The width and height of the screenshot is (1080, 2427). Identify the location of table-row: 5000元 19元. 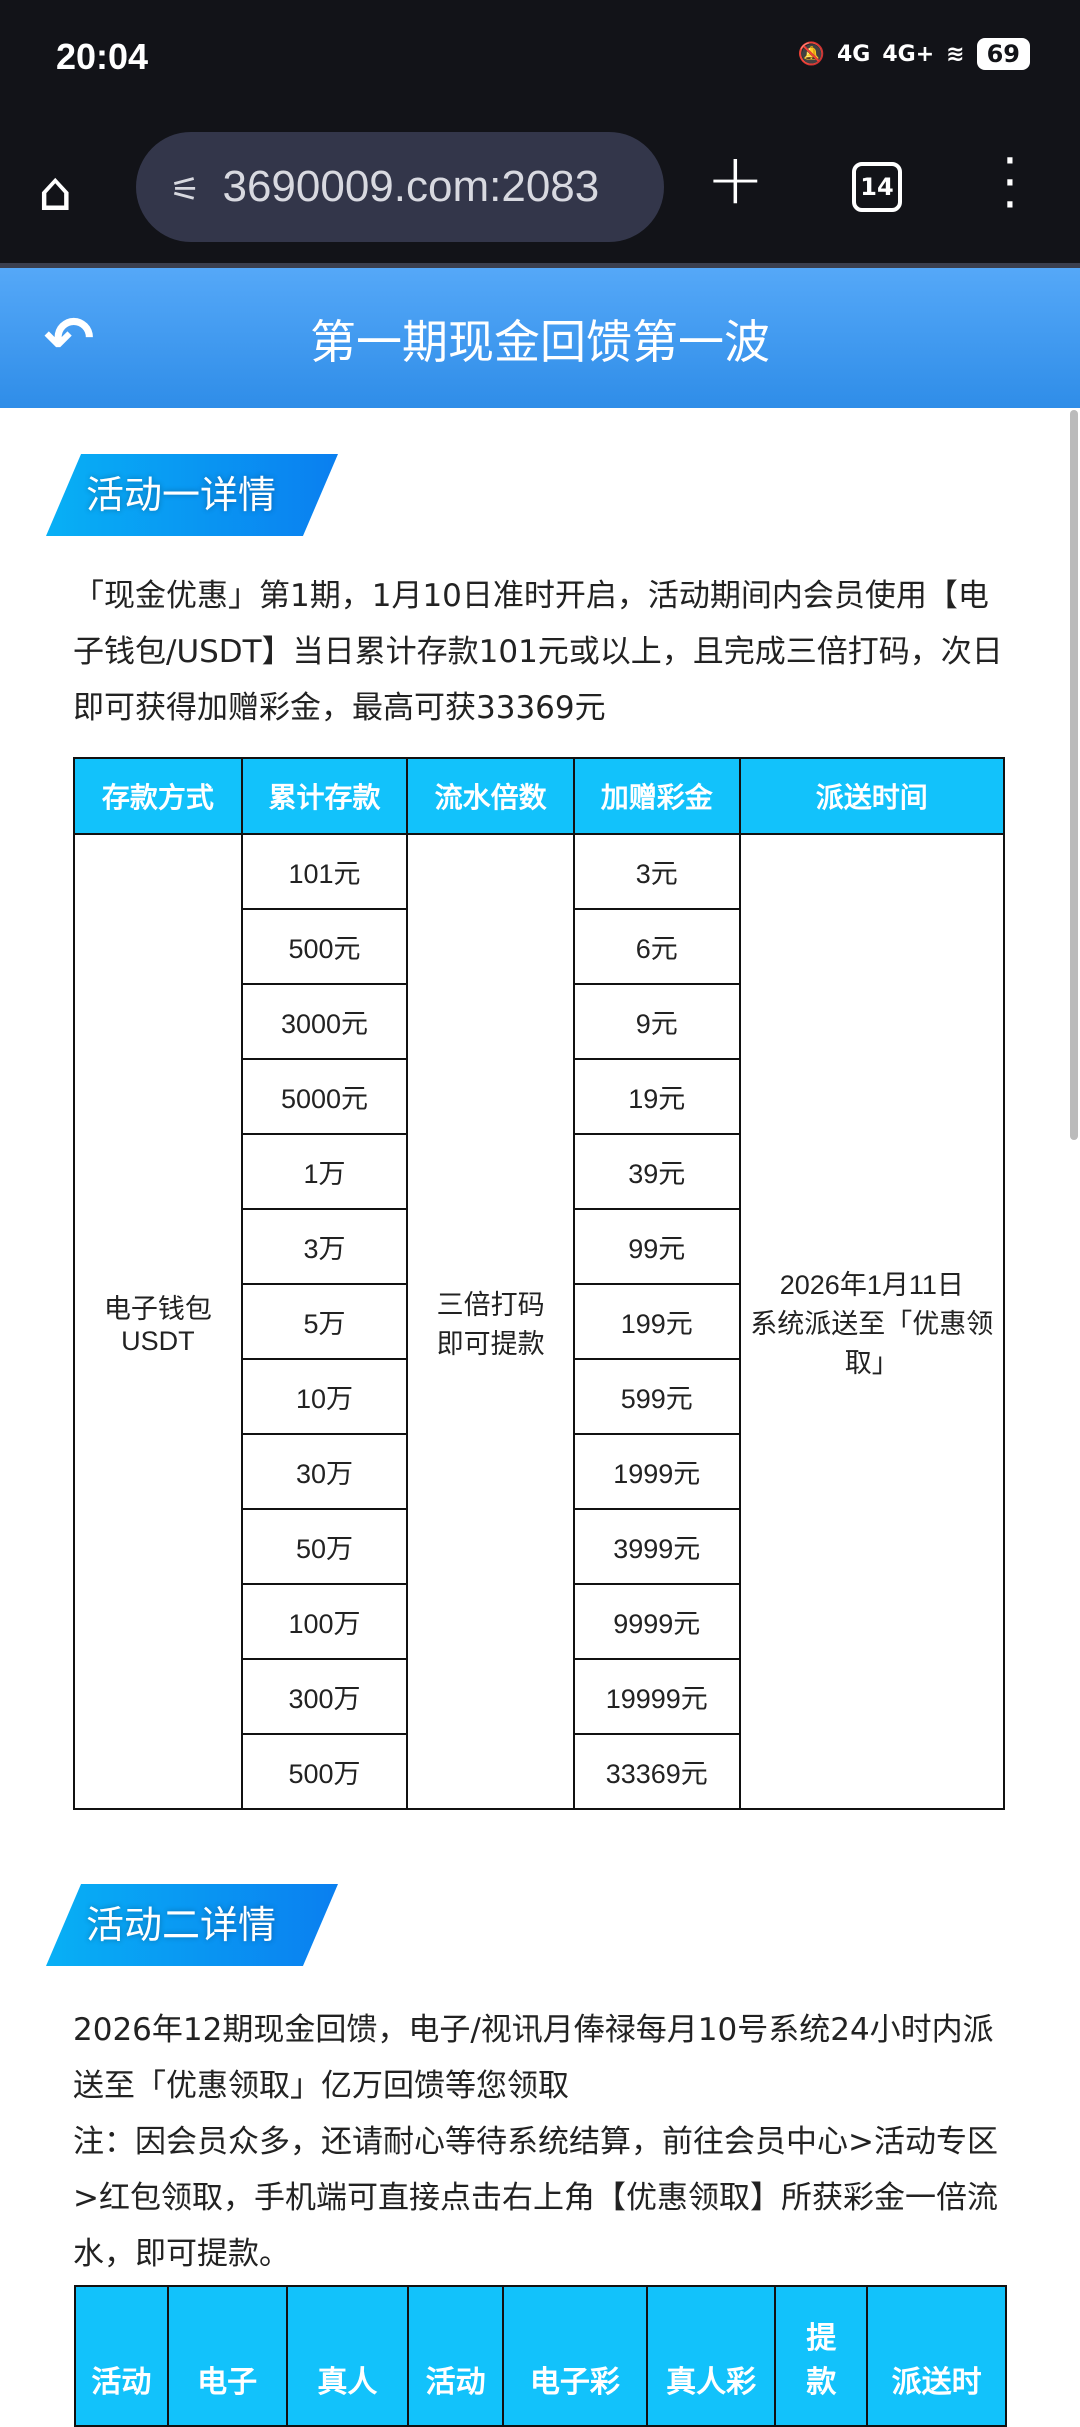
(539, 1096).